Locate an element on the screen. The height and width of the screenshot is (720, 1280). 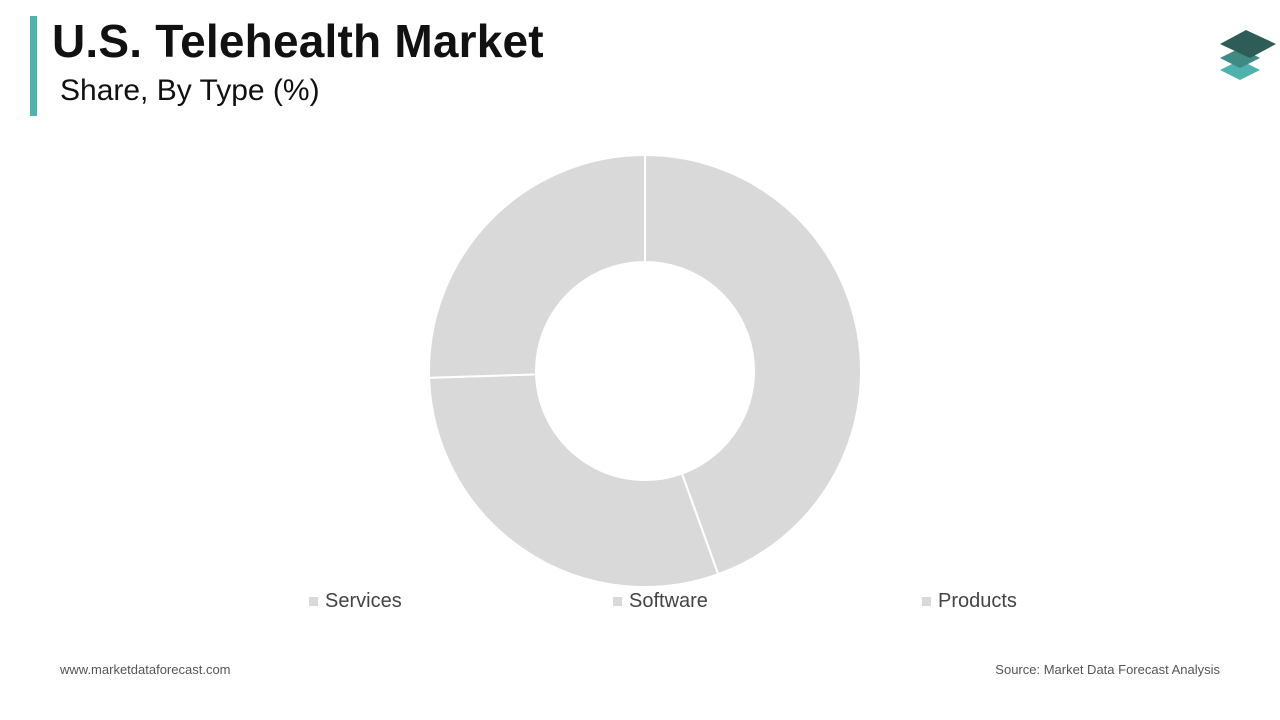
legend-item-products: Products is located at coordinates (969, 601).